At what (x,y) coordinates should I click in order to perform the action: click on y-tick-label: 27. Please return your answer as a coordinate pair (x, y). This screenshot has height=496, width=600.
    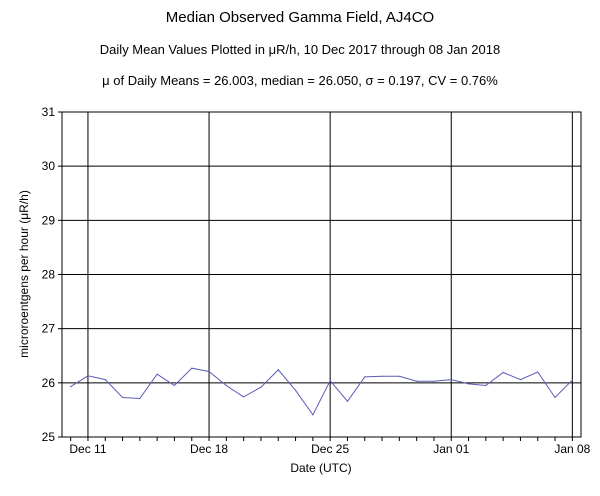
    Looking at the image, I should click on (49, 329).